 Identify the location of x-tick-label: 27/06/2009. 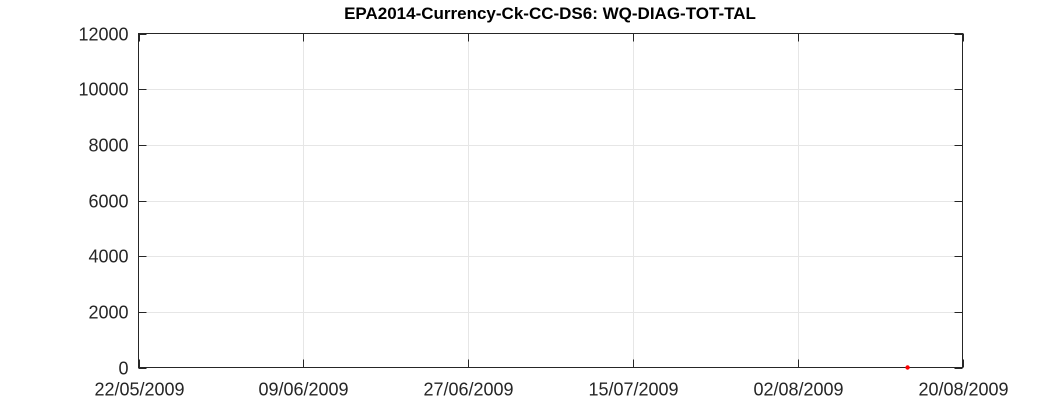
(468, 390).